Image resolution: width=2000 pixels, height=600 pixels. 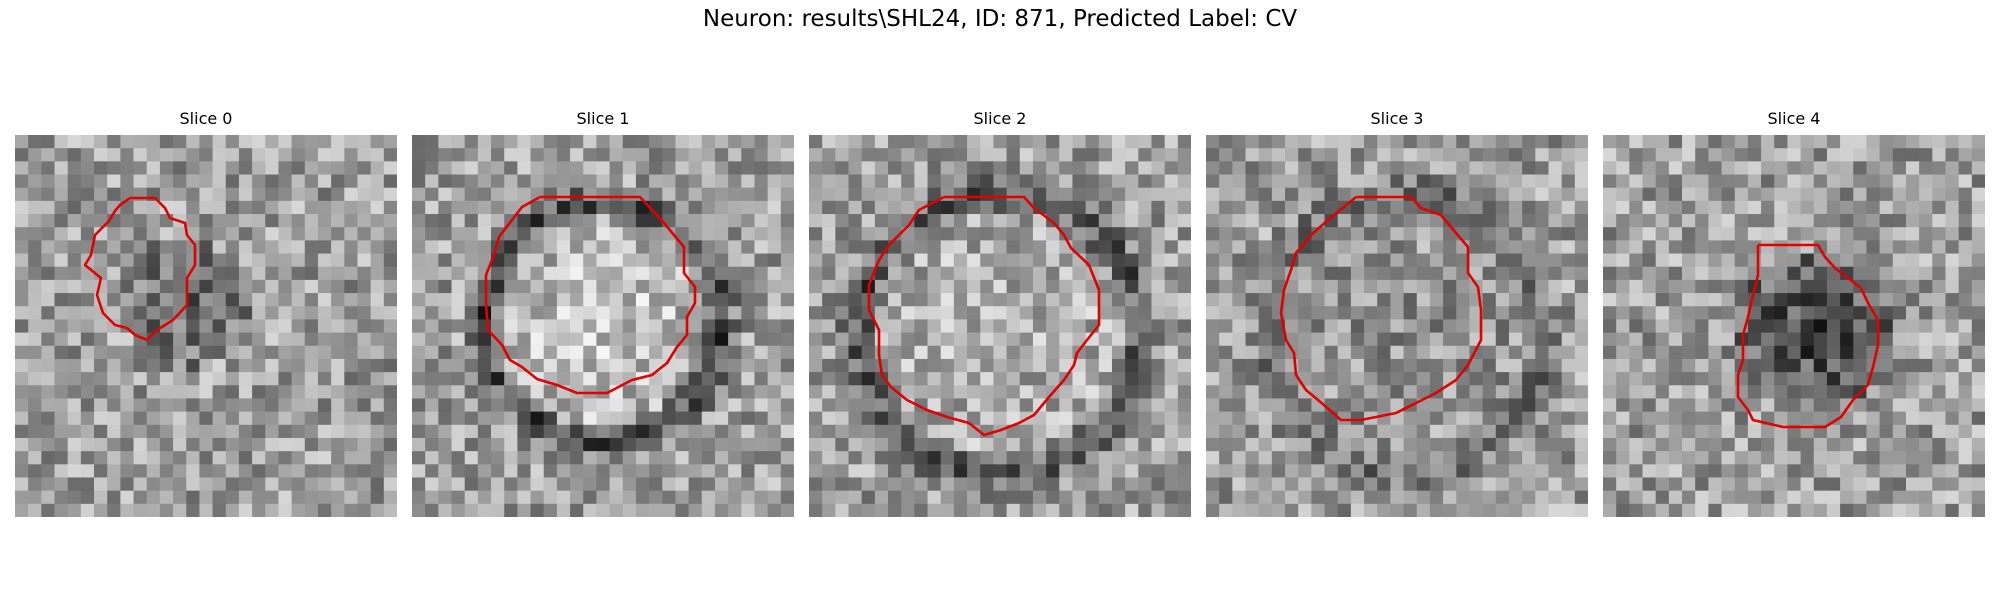 What do you see at coordinates (206, 118) in the screenshot?
I see `slice-title: Slice 0` at bounding box center [206, 118].